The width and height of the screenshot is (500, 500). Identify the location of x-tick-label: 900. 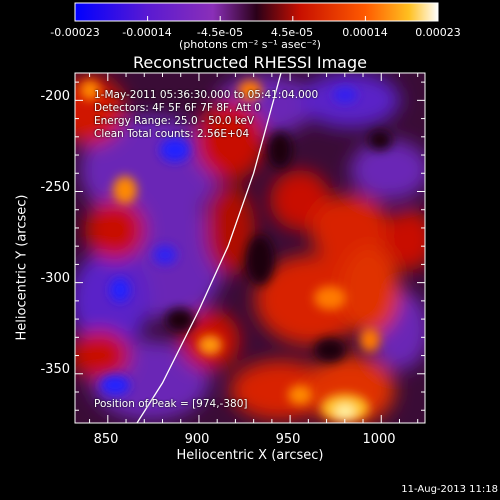
(197, 439).